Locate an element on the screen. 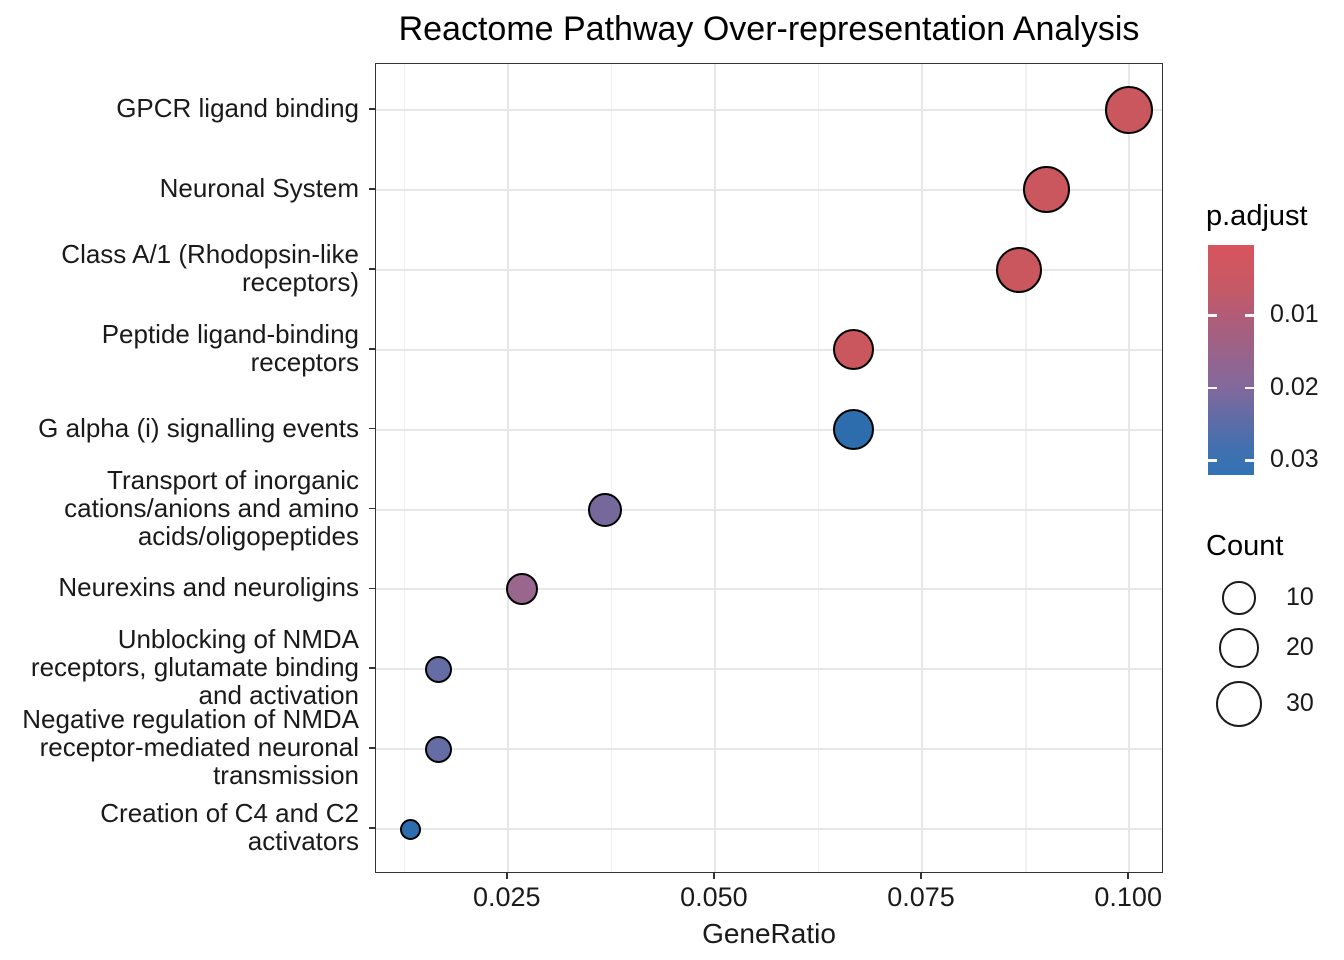 This screenshot has width=1344, height=960. colorbar-tick-label: 0.02 is located at coordinates (1294, 386).